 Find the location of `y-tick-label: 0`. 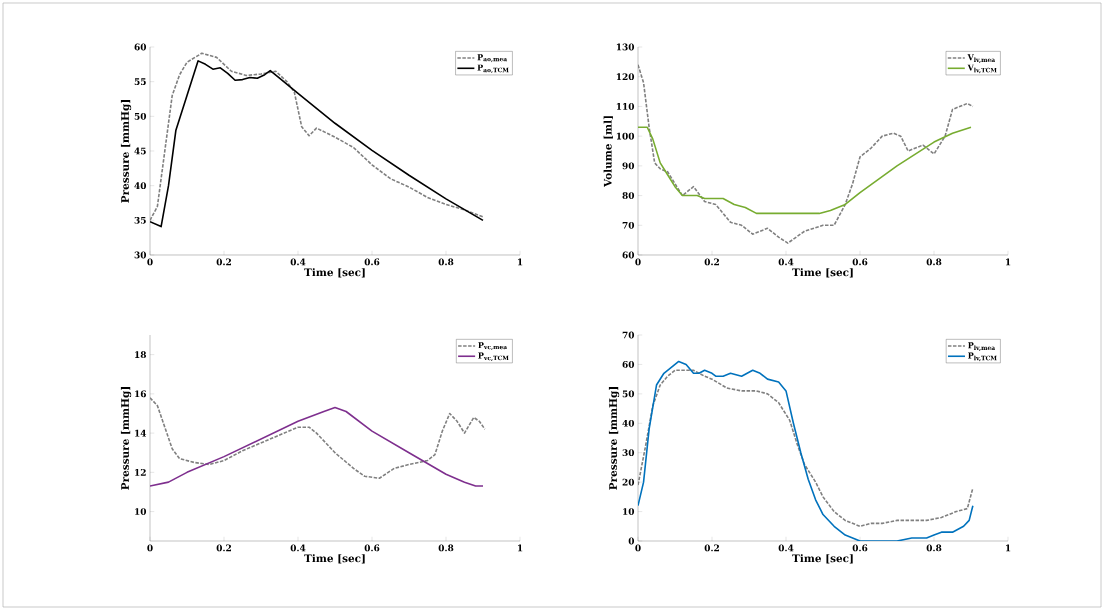

y-tick-label: 0 is located at coordinates (631, 541).